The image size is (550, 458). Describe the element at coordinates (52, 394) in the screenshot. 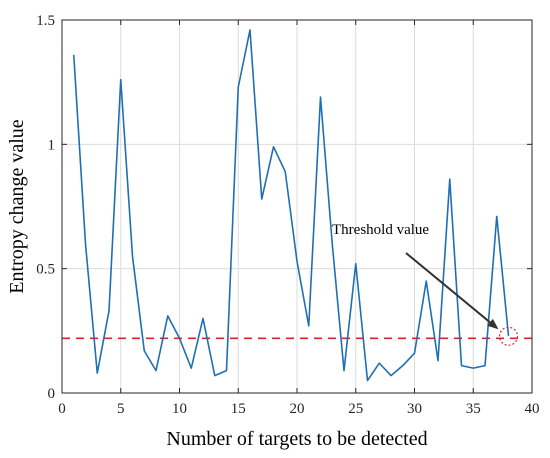

I see `y-tick-label: 0` at that location.